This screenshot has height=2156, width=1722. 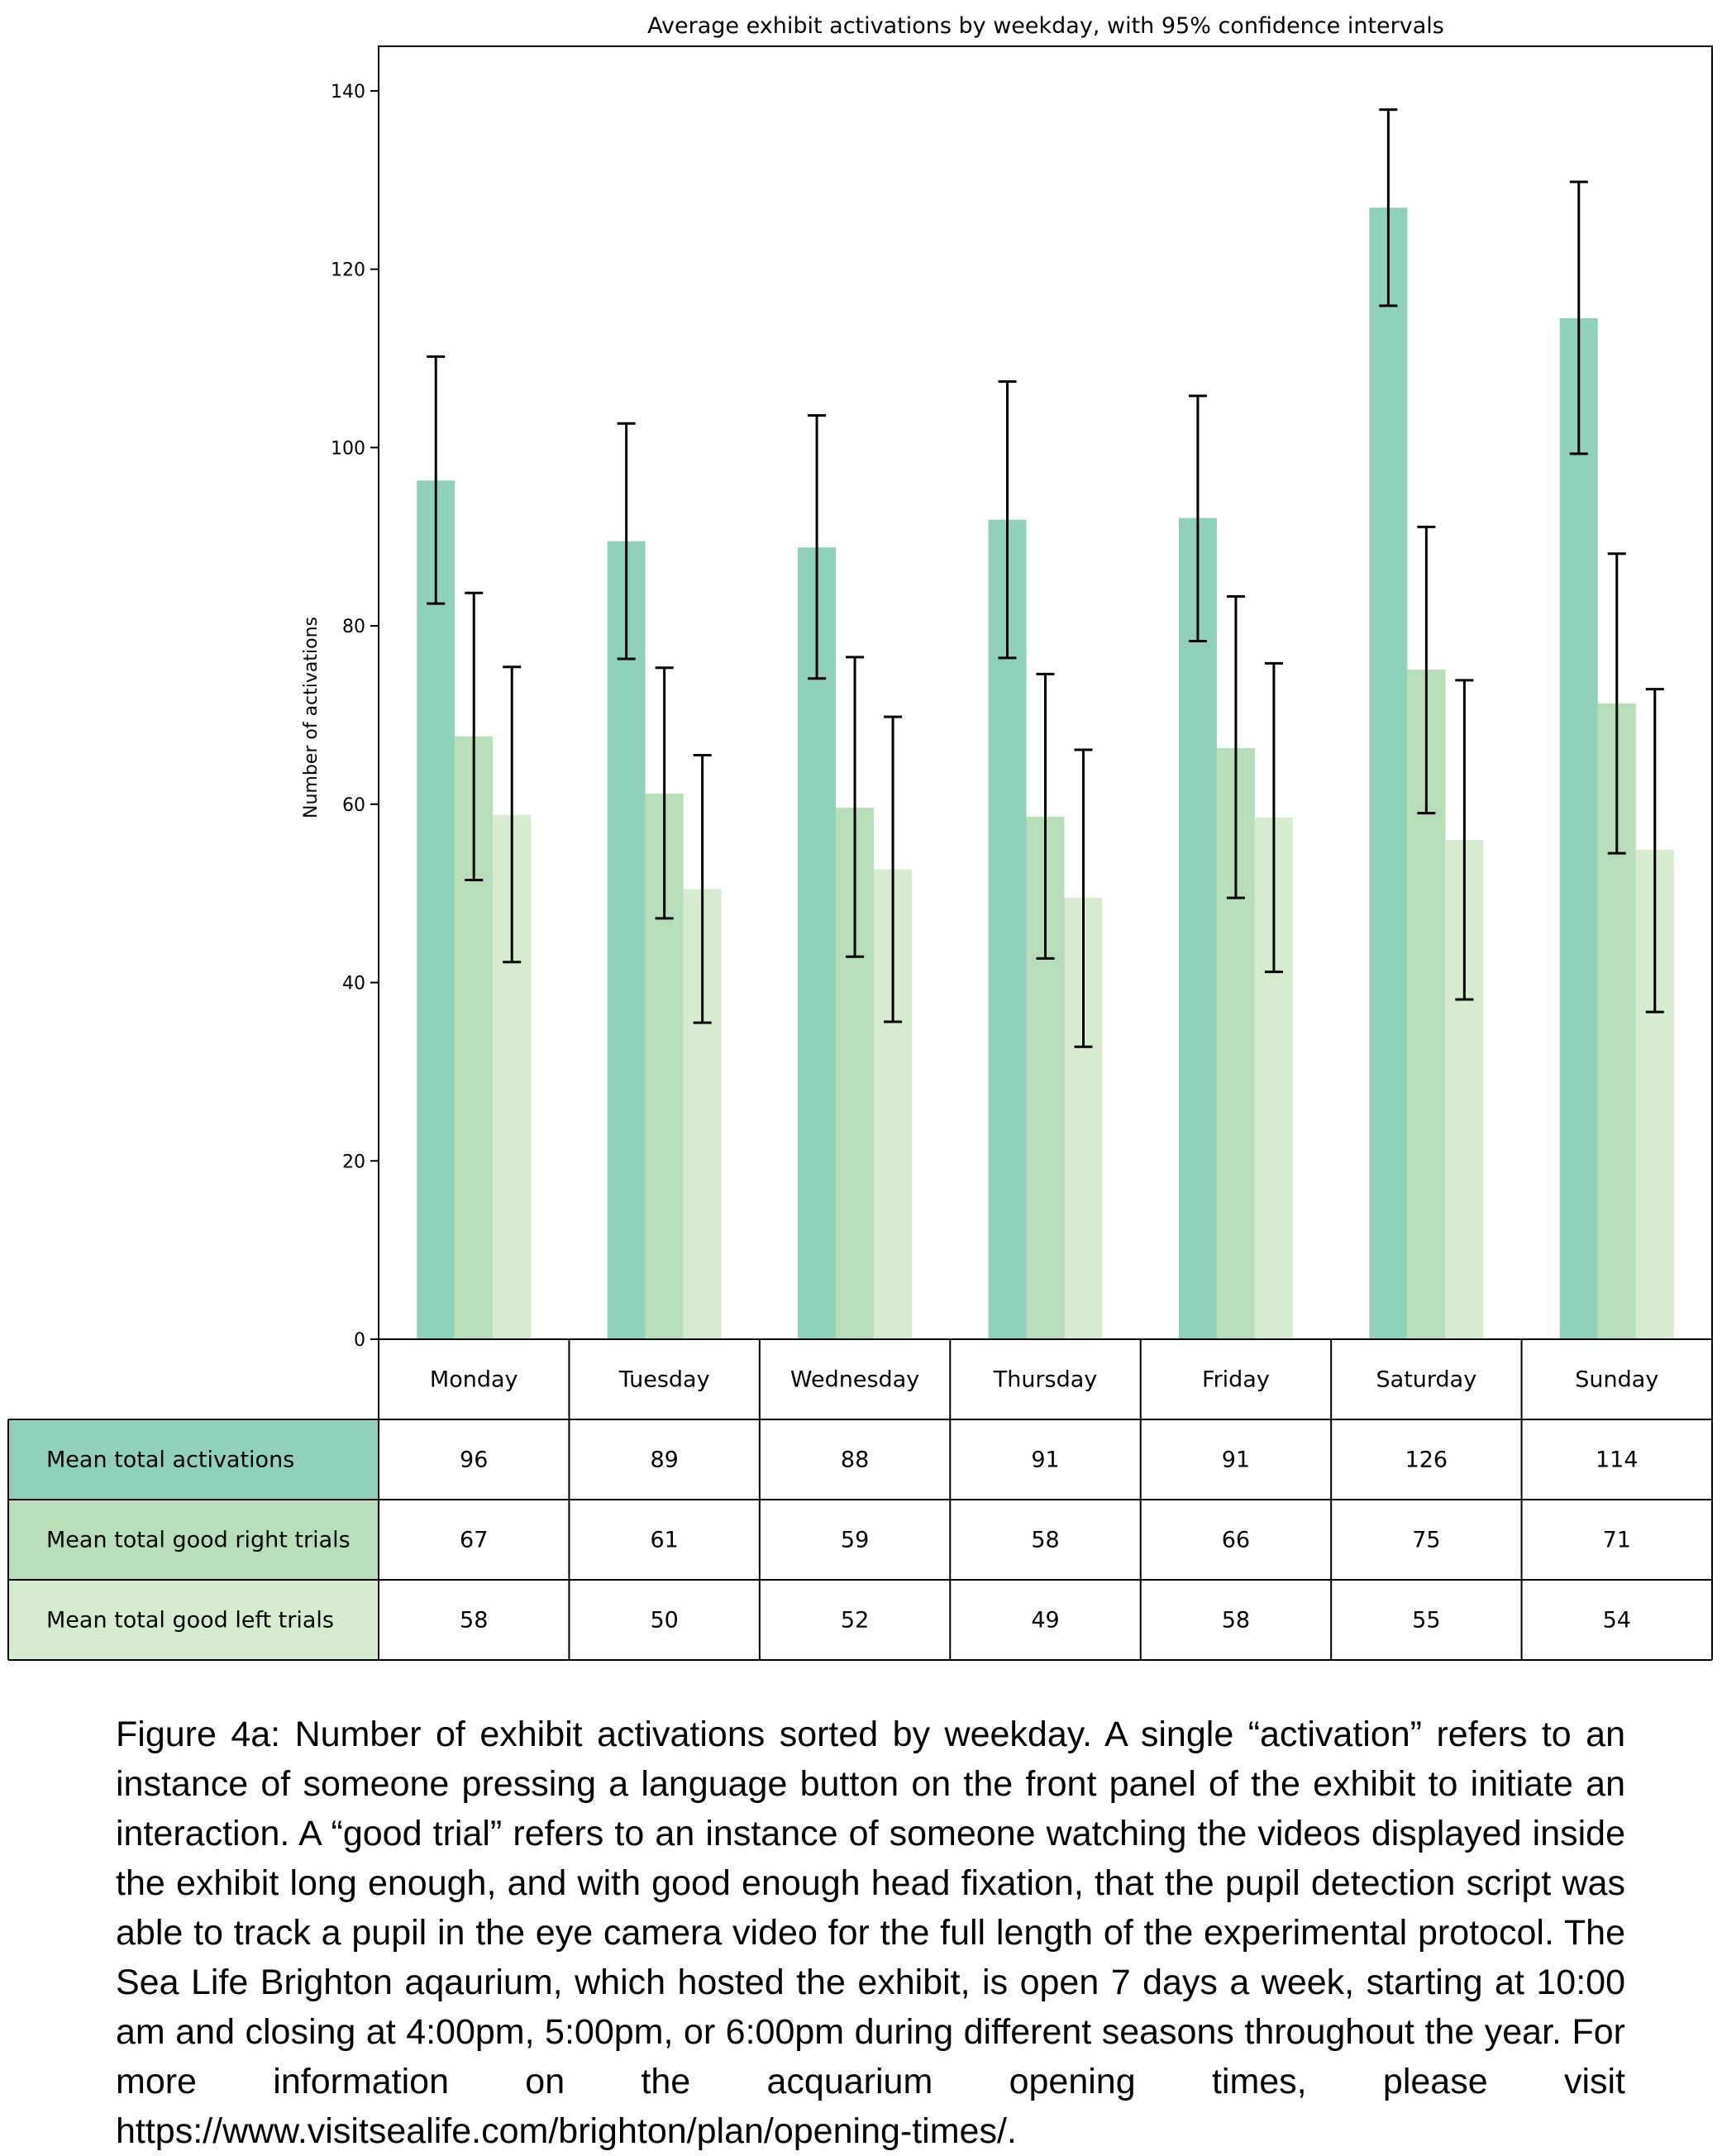 What do you see at coordinates (1426, 1540) in the screenshot?
I see `table-cell: 75` at bounding box center [1426, 1540].